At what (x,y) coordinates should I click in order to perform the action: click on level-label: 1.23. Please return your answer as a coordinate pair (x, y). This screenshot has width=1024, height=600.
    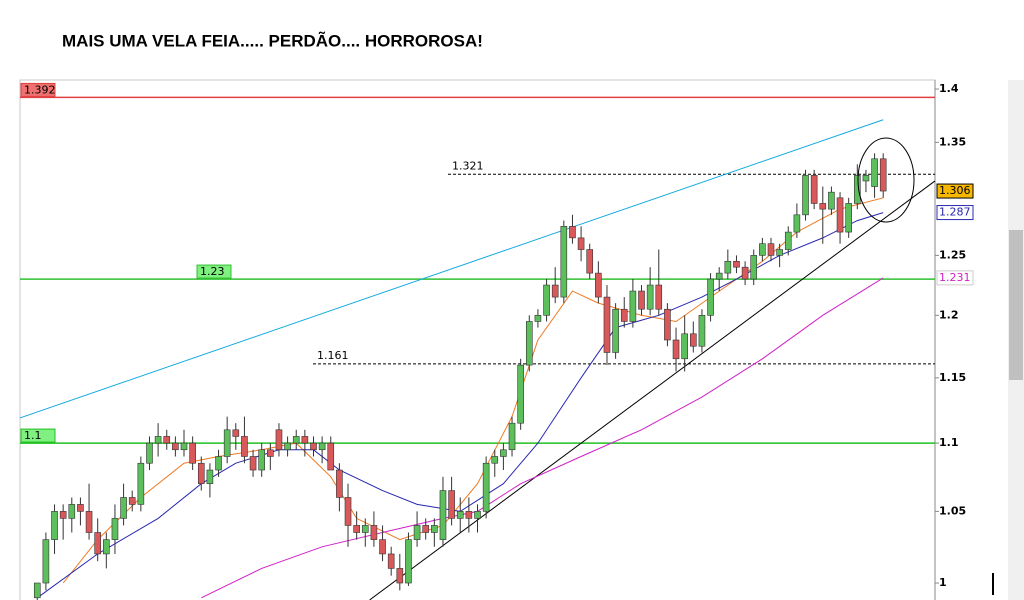
    Looking at the image, I should click on (212, 271).